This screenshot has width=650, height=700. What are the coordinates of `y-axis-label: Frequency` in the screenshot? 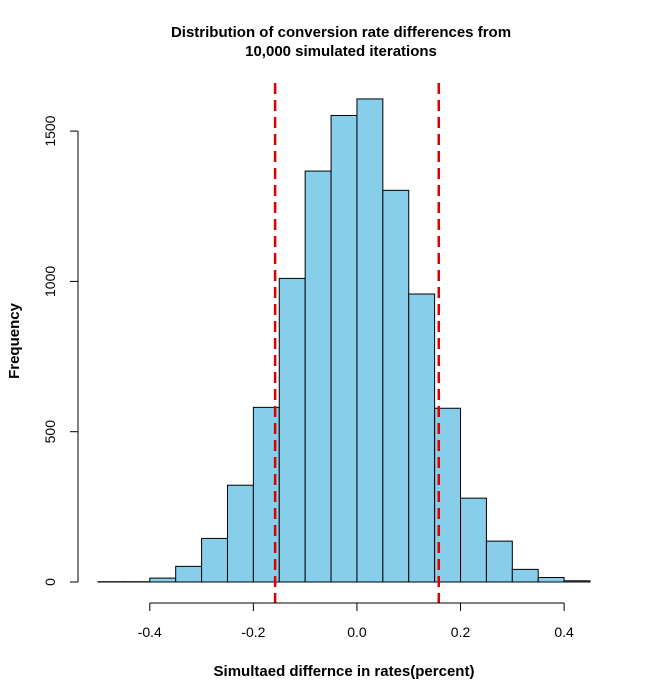 It's located at (14, 340).